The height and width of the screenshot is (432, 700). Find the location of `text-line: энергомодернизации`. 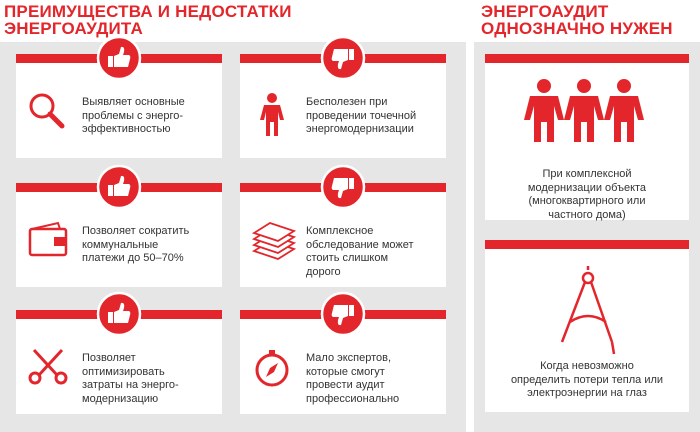

text-line: энергомодернизации is located at coordinates (360, 129).